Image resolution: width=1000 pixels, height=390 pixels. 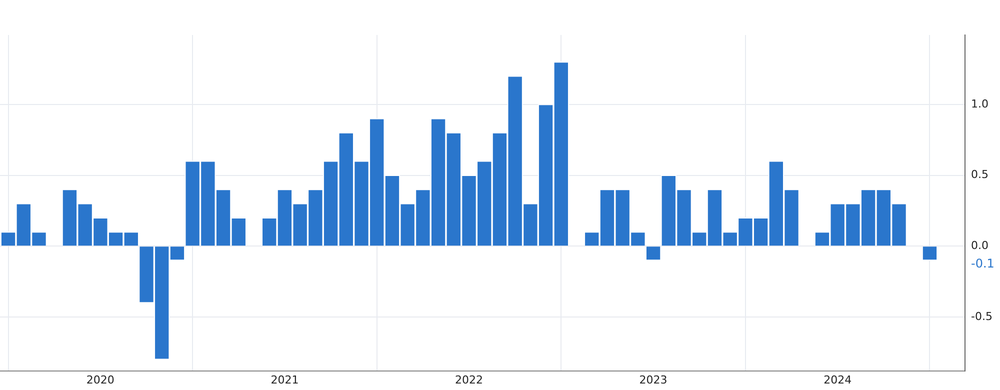 What do you see at coordinates (469, 379) in the screenshot?
I see `x-tick-label: 2022` at bounding box center [469, 379].